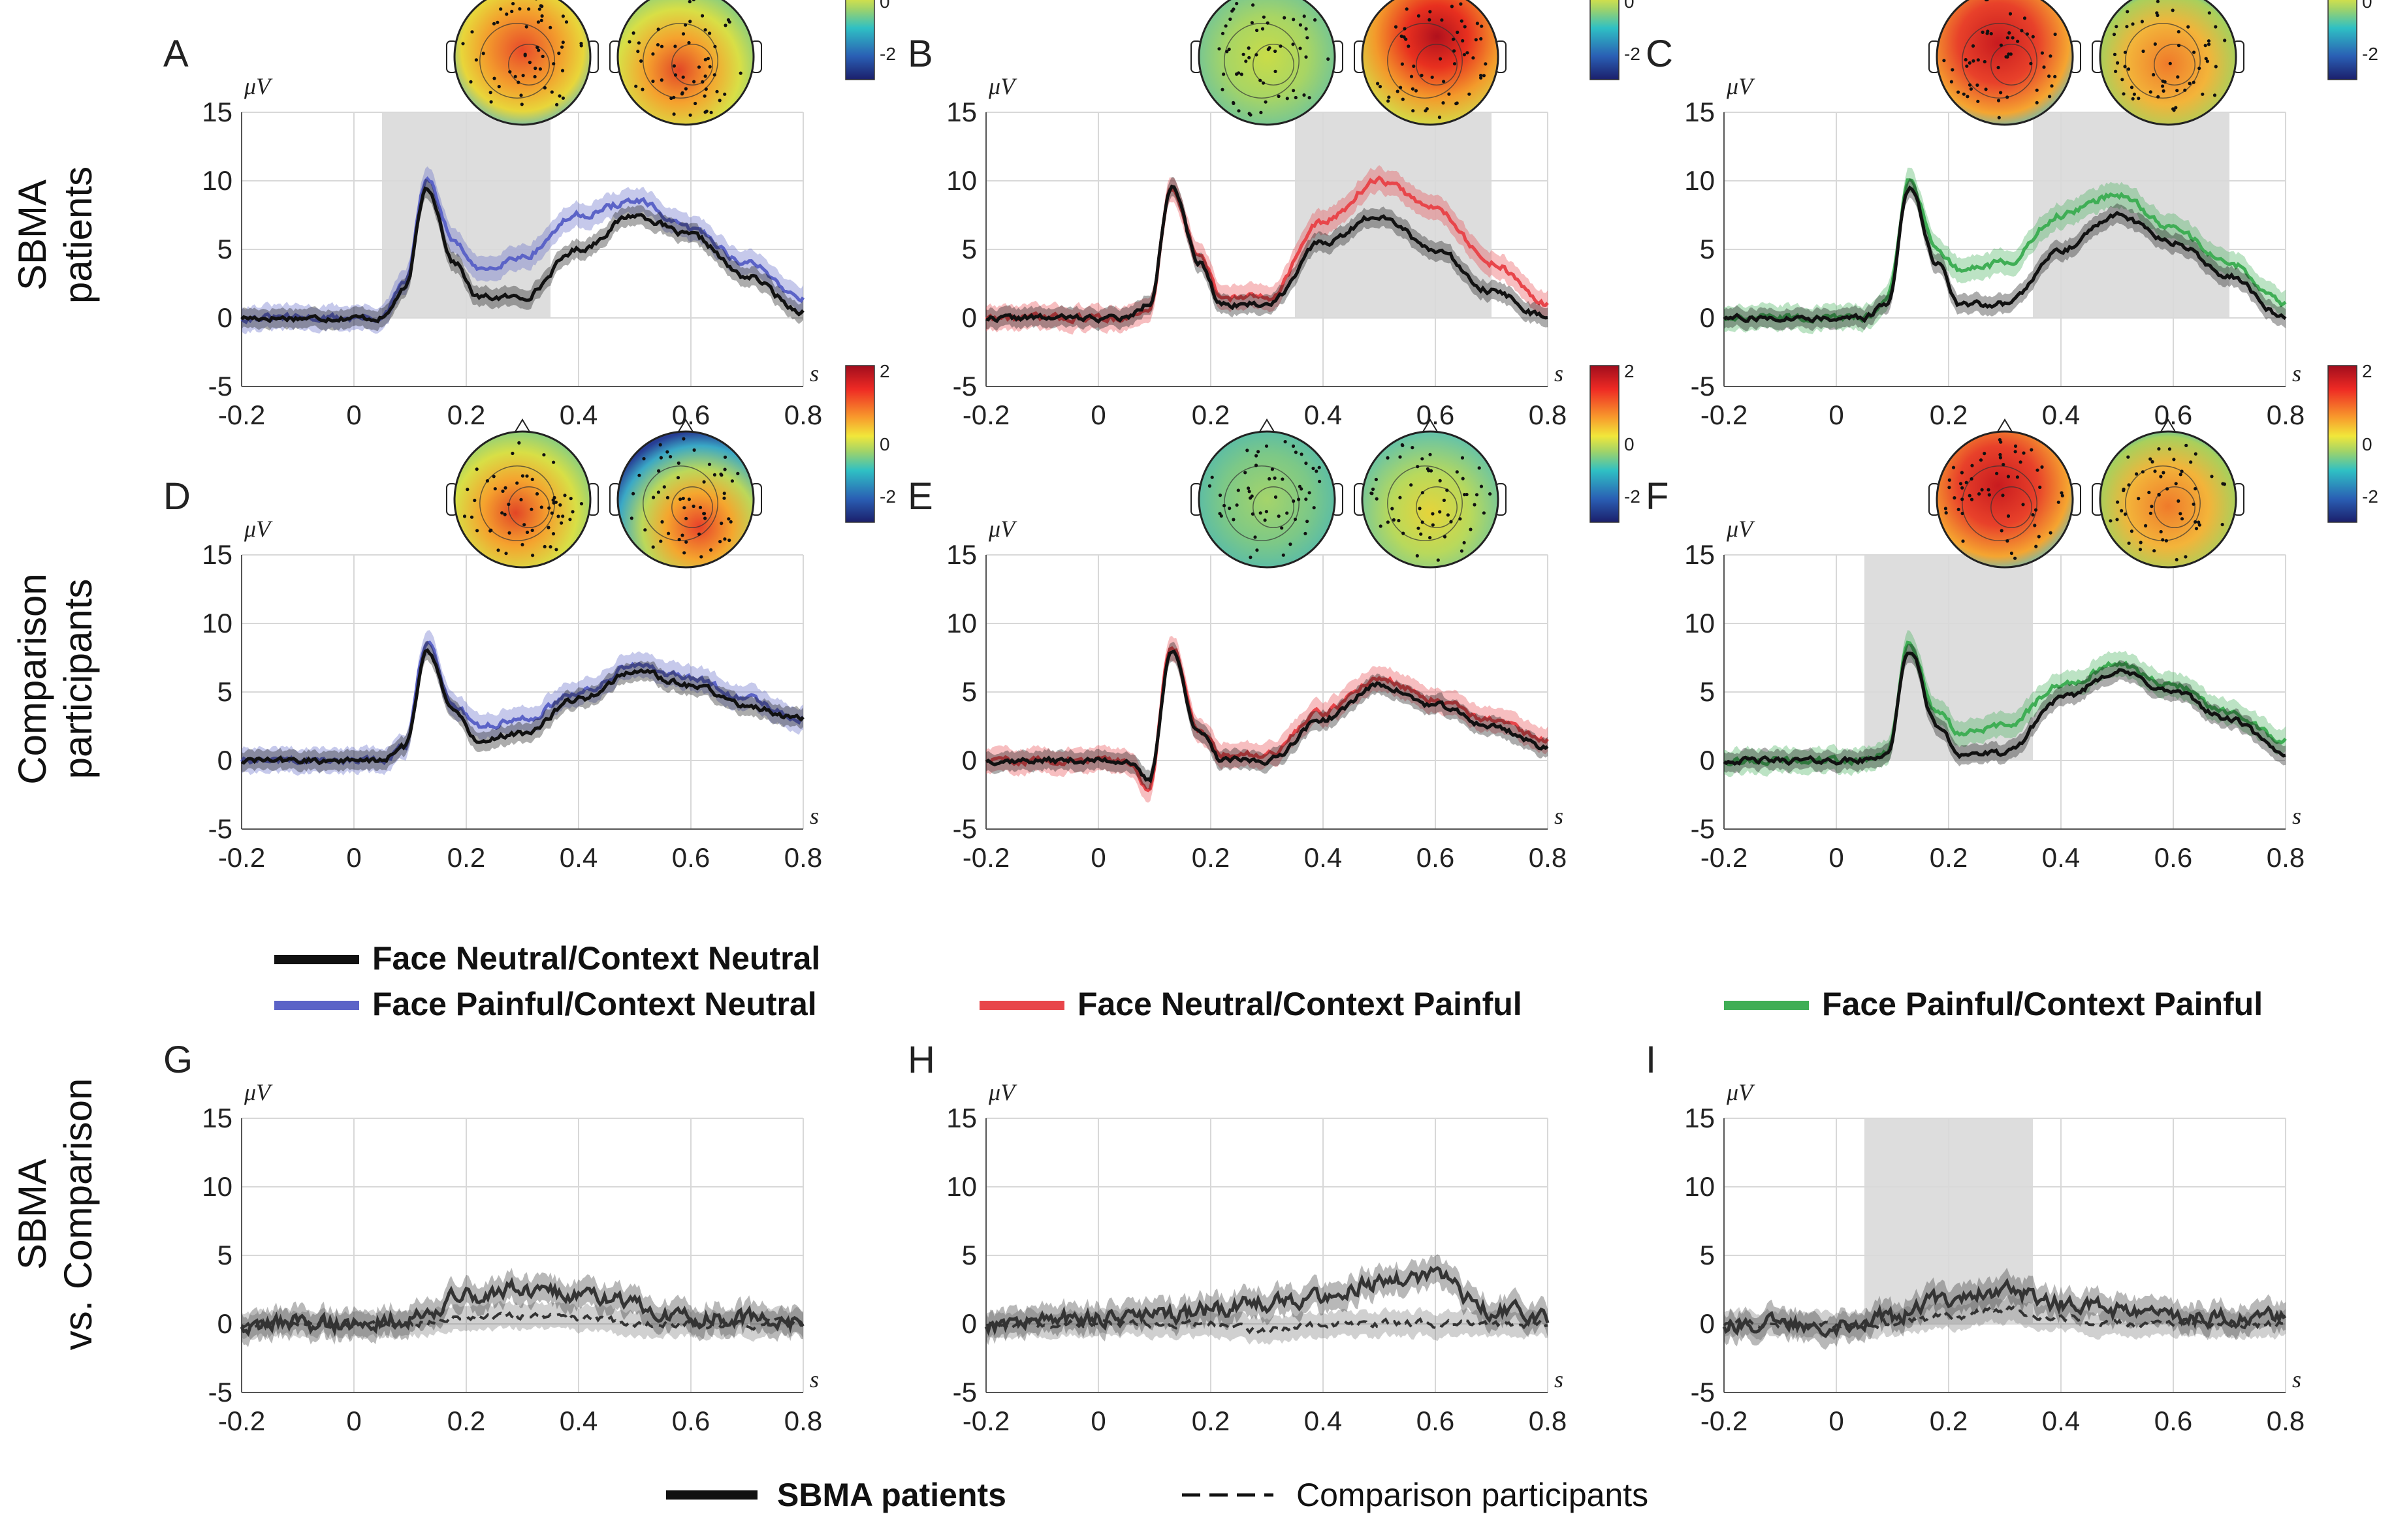 Image resolution: width=2394 pixels, height=1540 pixels. I want to click on x-tick-label: 0.2, so click(1949, 415).